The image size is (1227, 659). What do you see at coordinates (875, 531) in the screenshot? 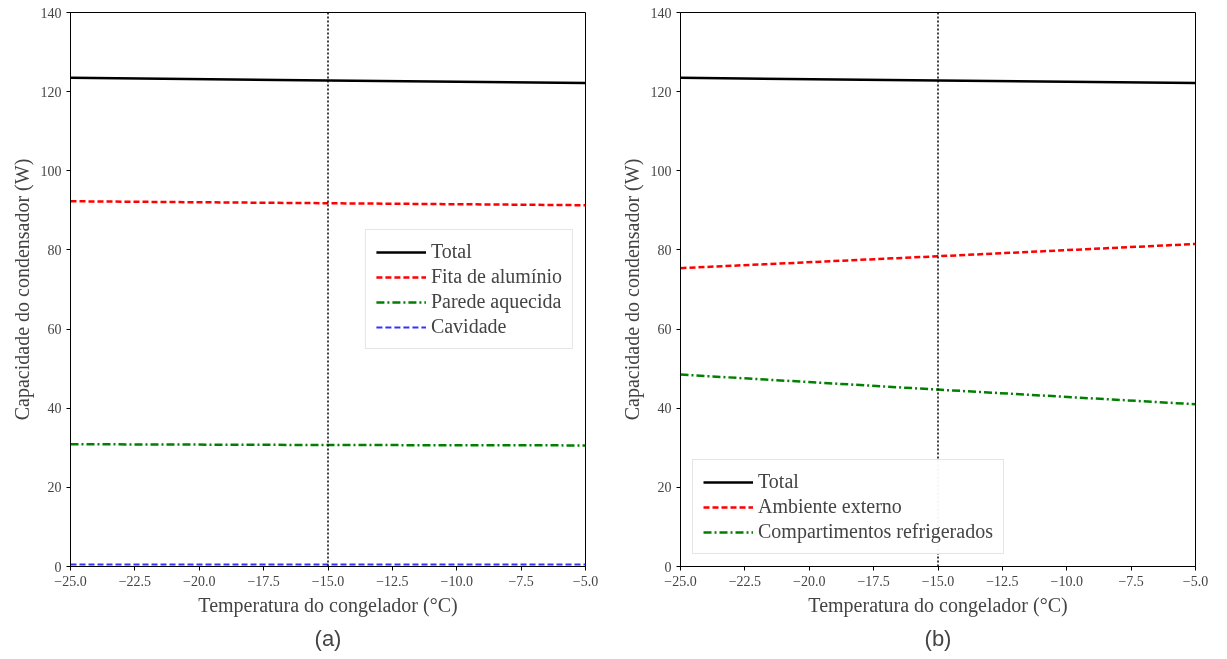
I see `legend-label: Compartimentos refrigerados` at bounding box center [875, 531].